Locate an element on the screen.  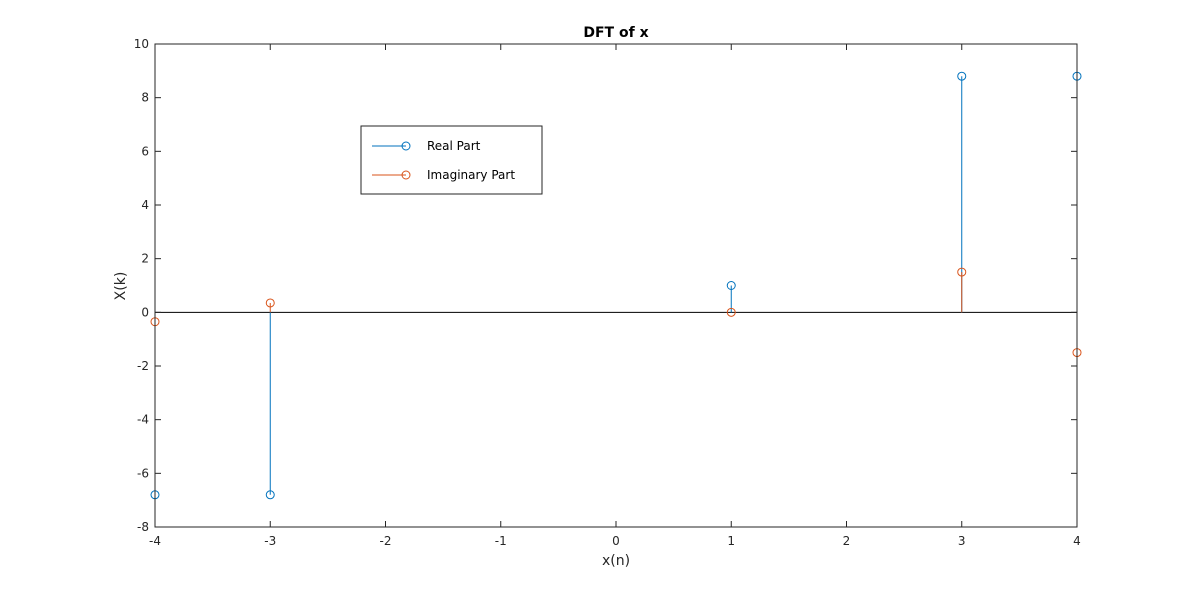
y-tick-label: -4 is located at coordinates (143, 420).